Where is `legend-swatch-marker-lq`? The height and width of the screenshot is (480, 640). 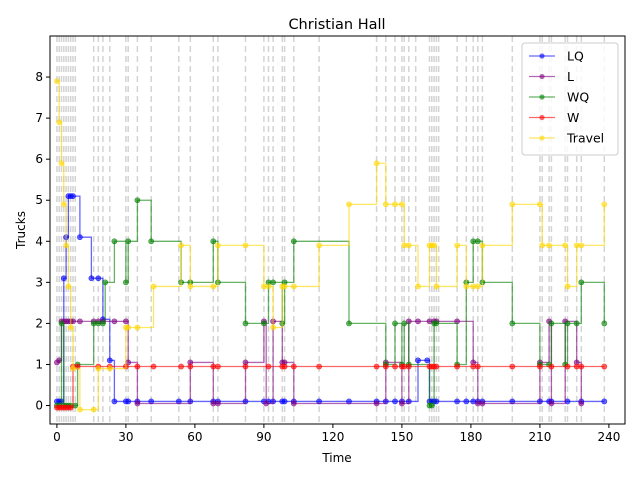 legend-swatch-marker-lq is located at coordinates (542, 56).